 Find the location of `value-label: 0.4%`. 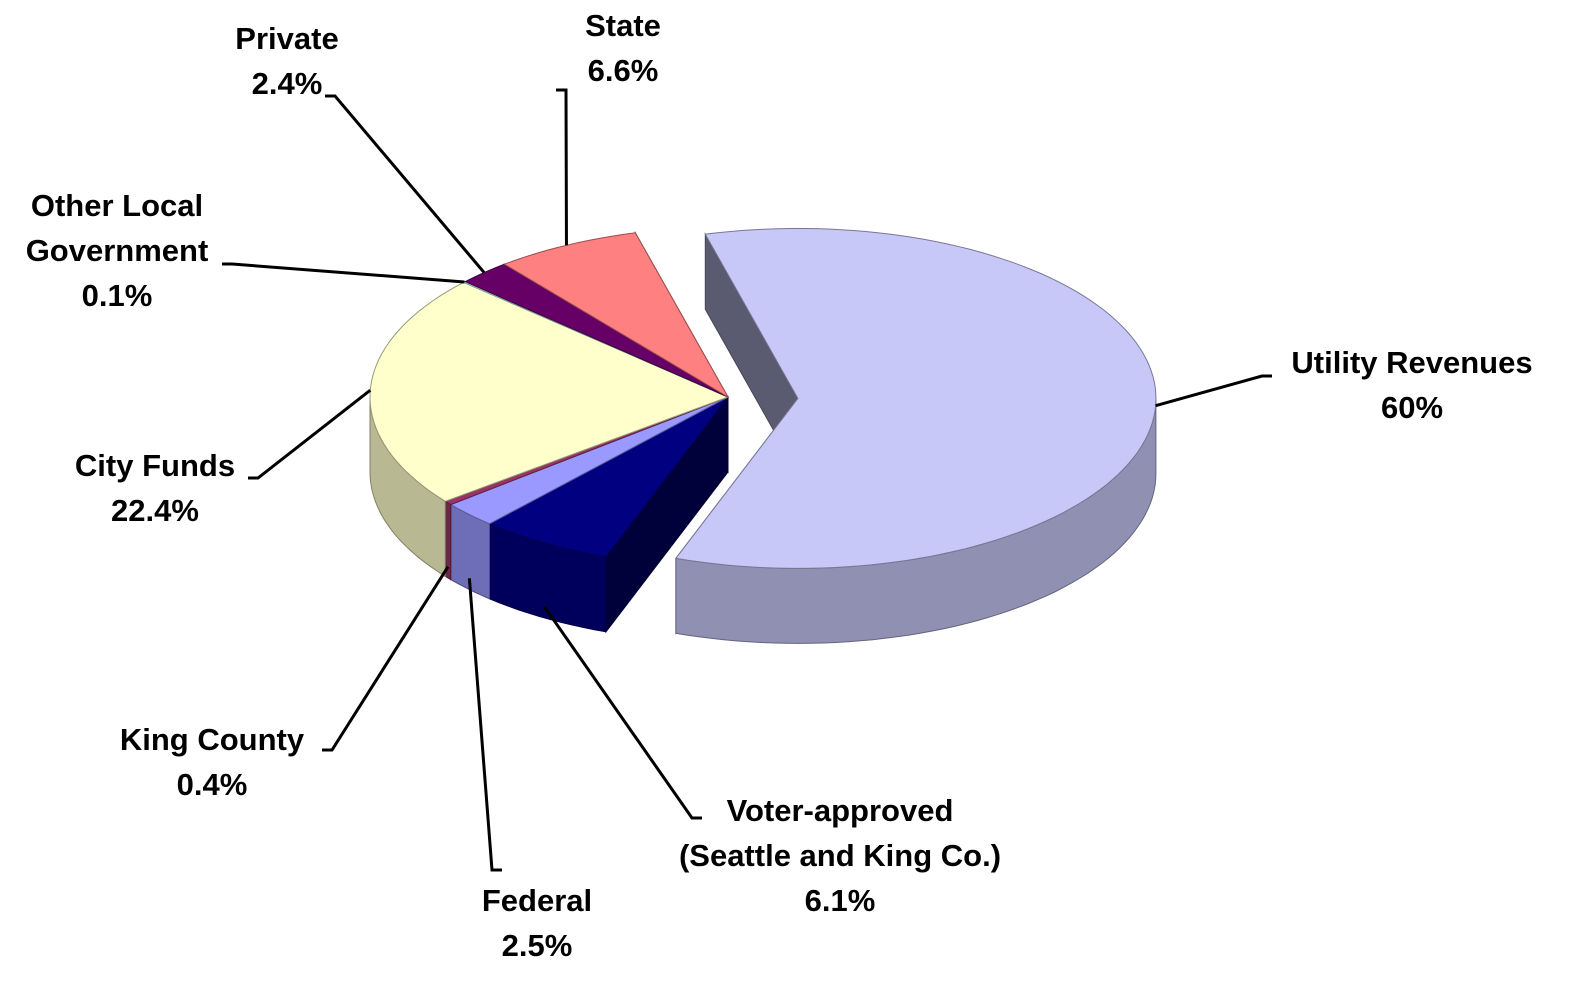

value-label: 0.4% is located at coordinates (212, 784).